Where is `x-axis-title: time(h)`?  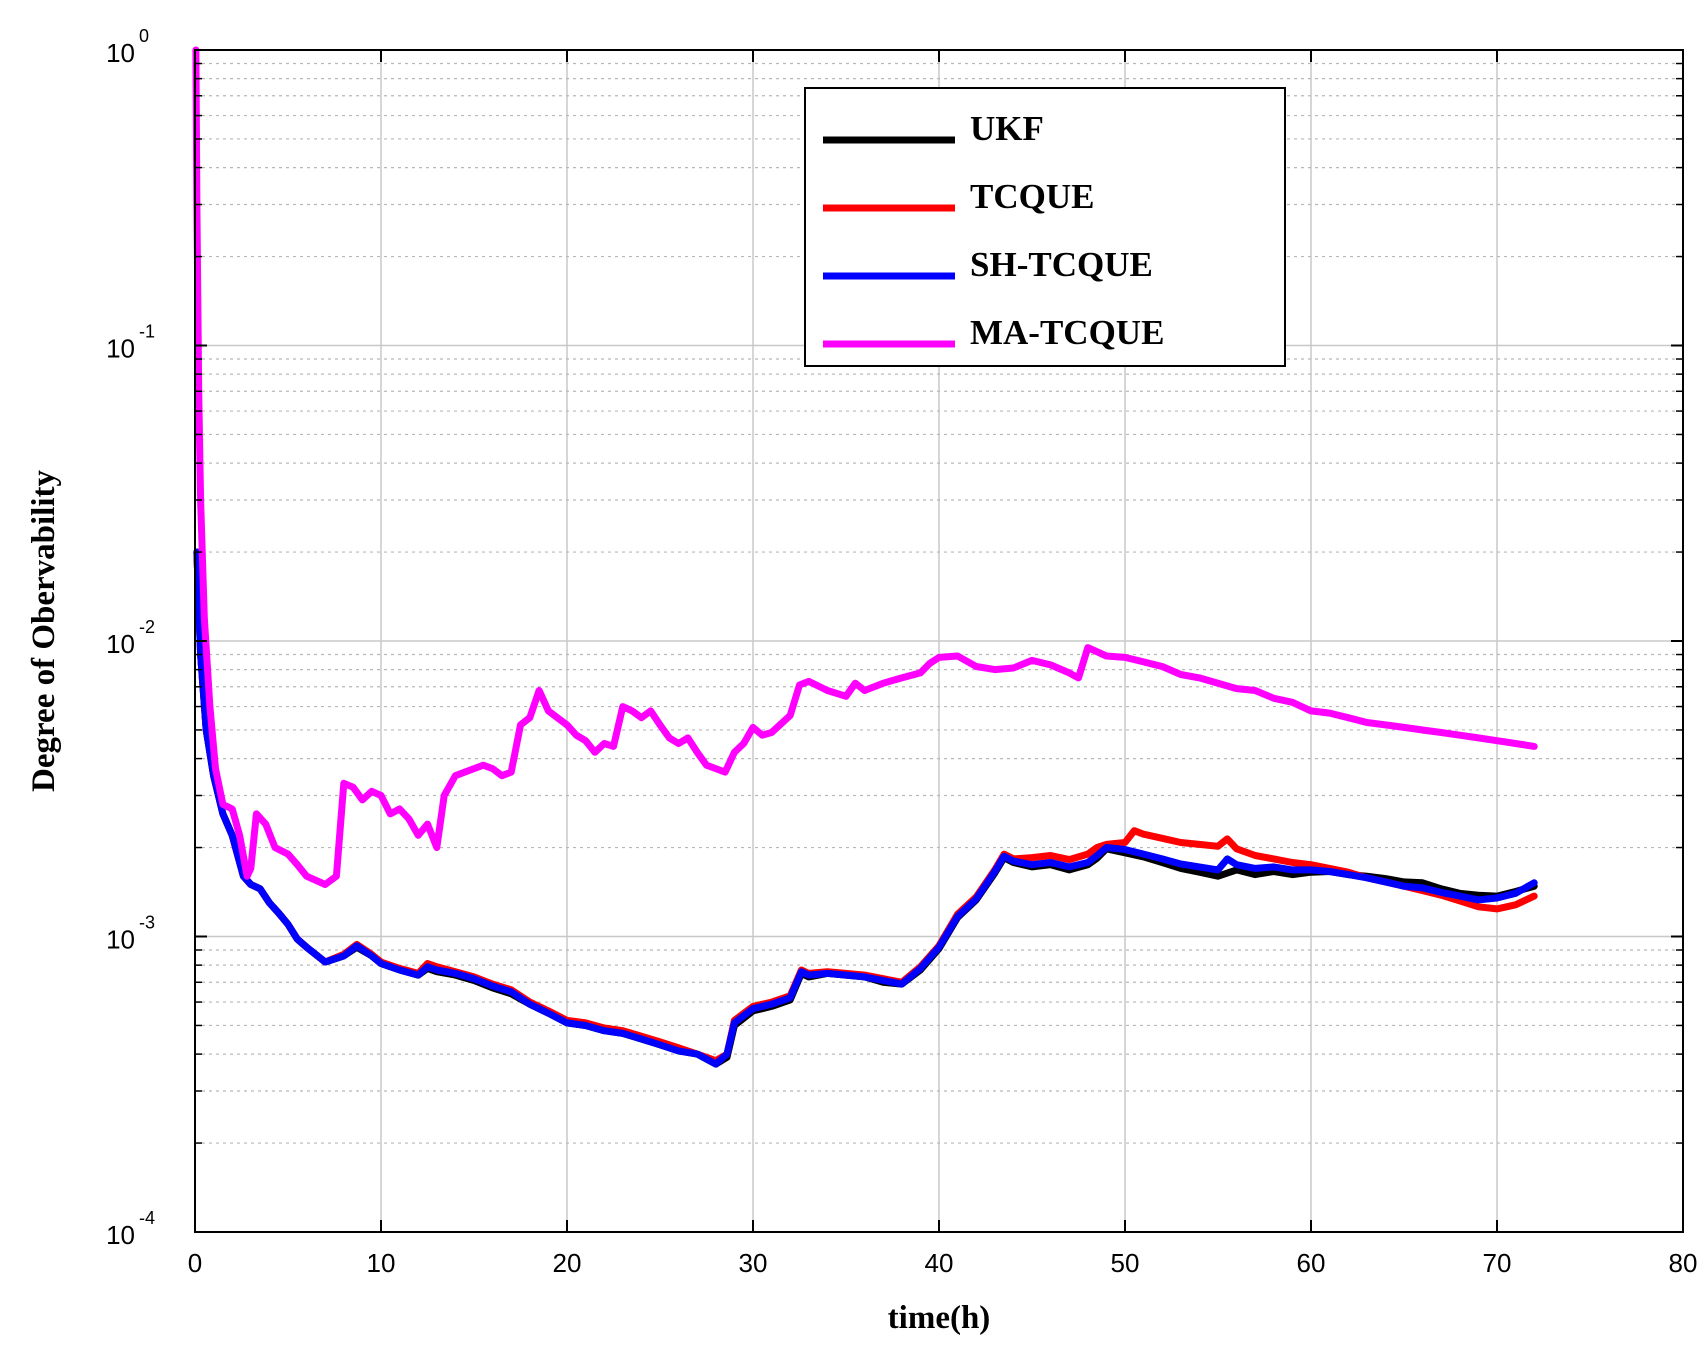
x-axis-title: time(h) is located at coordinates (939, 1318).